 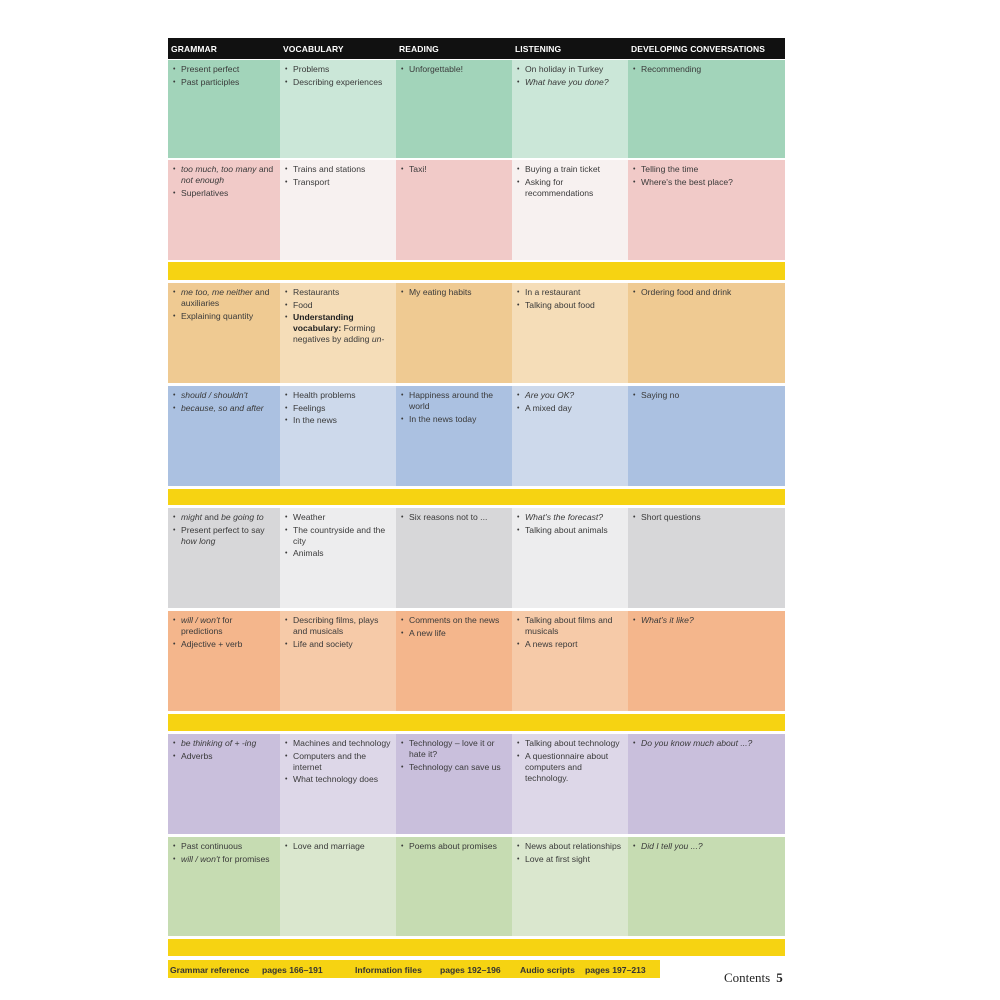 I want to click on cell-developing-conversations: Did I tell you ...?, so click(x=706, y=886).